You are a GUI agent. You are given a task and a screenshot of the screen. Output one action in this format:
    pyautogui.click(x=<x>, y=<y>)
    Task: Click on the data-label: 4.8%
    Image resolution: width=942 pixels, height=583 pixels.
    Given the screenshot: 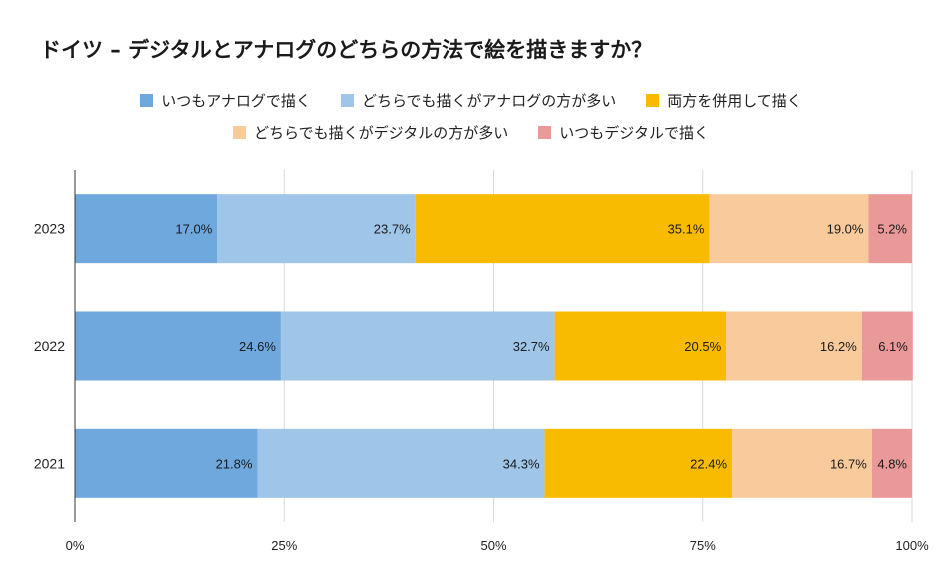 What is the action you would take?
    pyautogui.click(x=892, y=463)
    